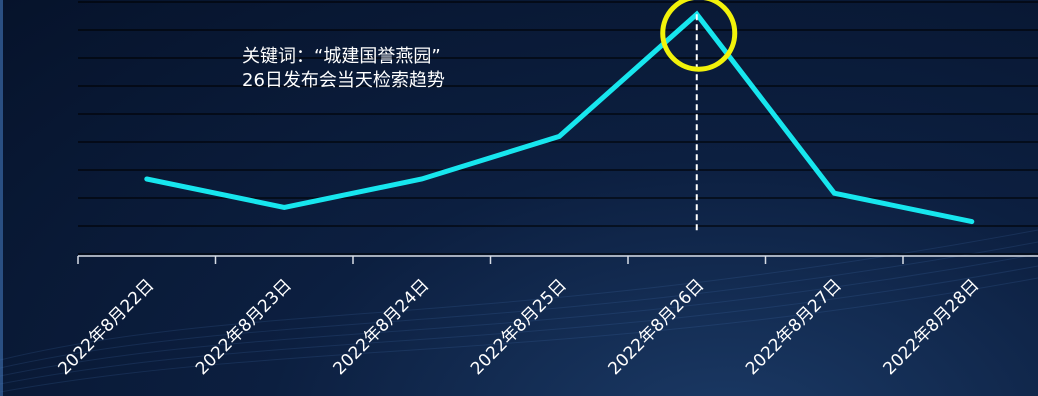 This screenshot has width=1038, height=396. Describe the element at coordinates (1, 198) in the screenshot. I see `left-edge-bar` at that location.